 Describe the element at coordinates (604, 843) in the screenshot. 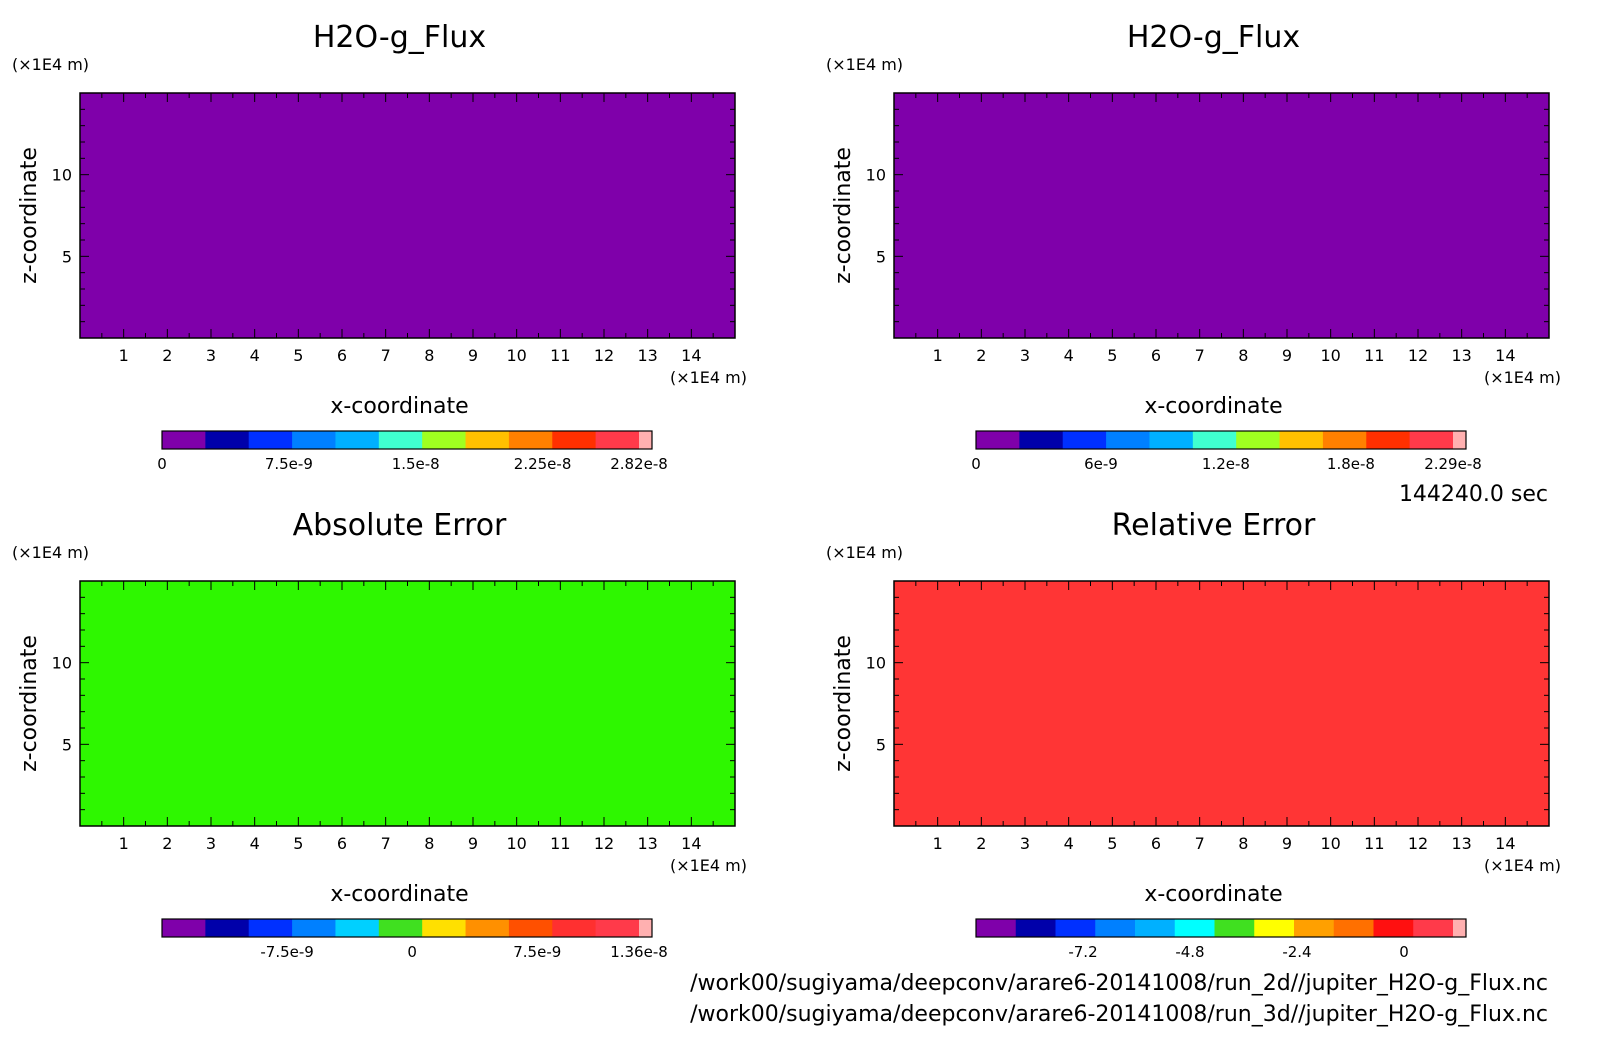

I see `x-tick-label: 12` at that location.